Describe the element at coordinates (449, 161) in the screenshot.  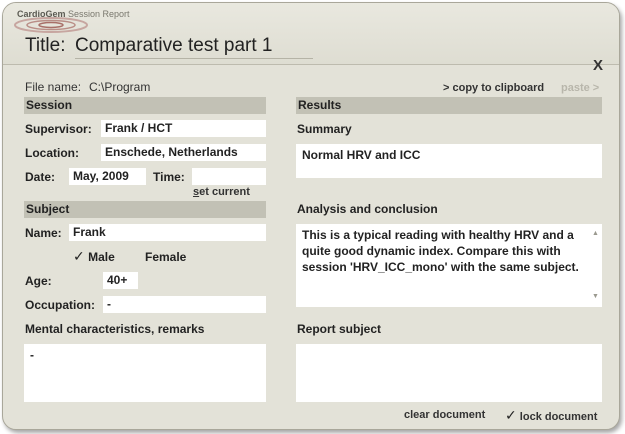
I see `summary-textarea: Normal HRV and ICC` at that location.